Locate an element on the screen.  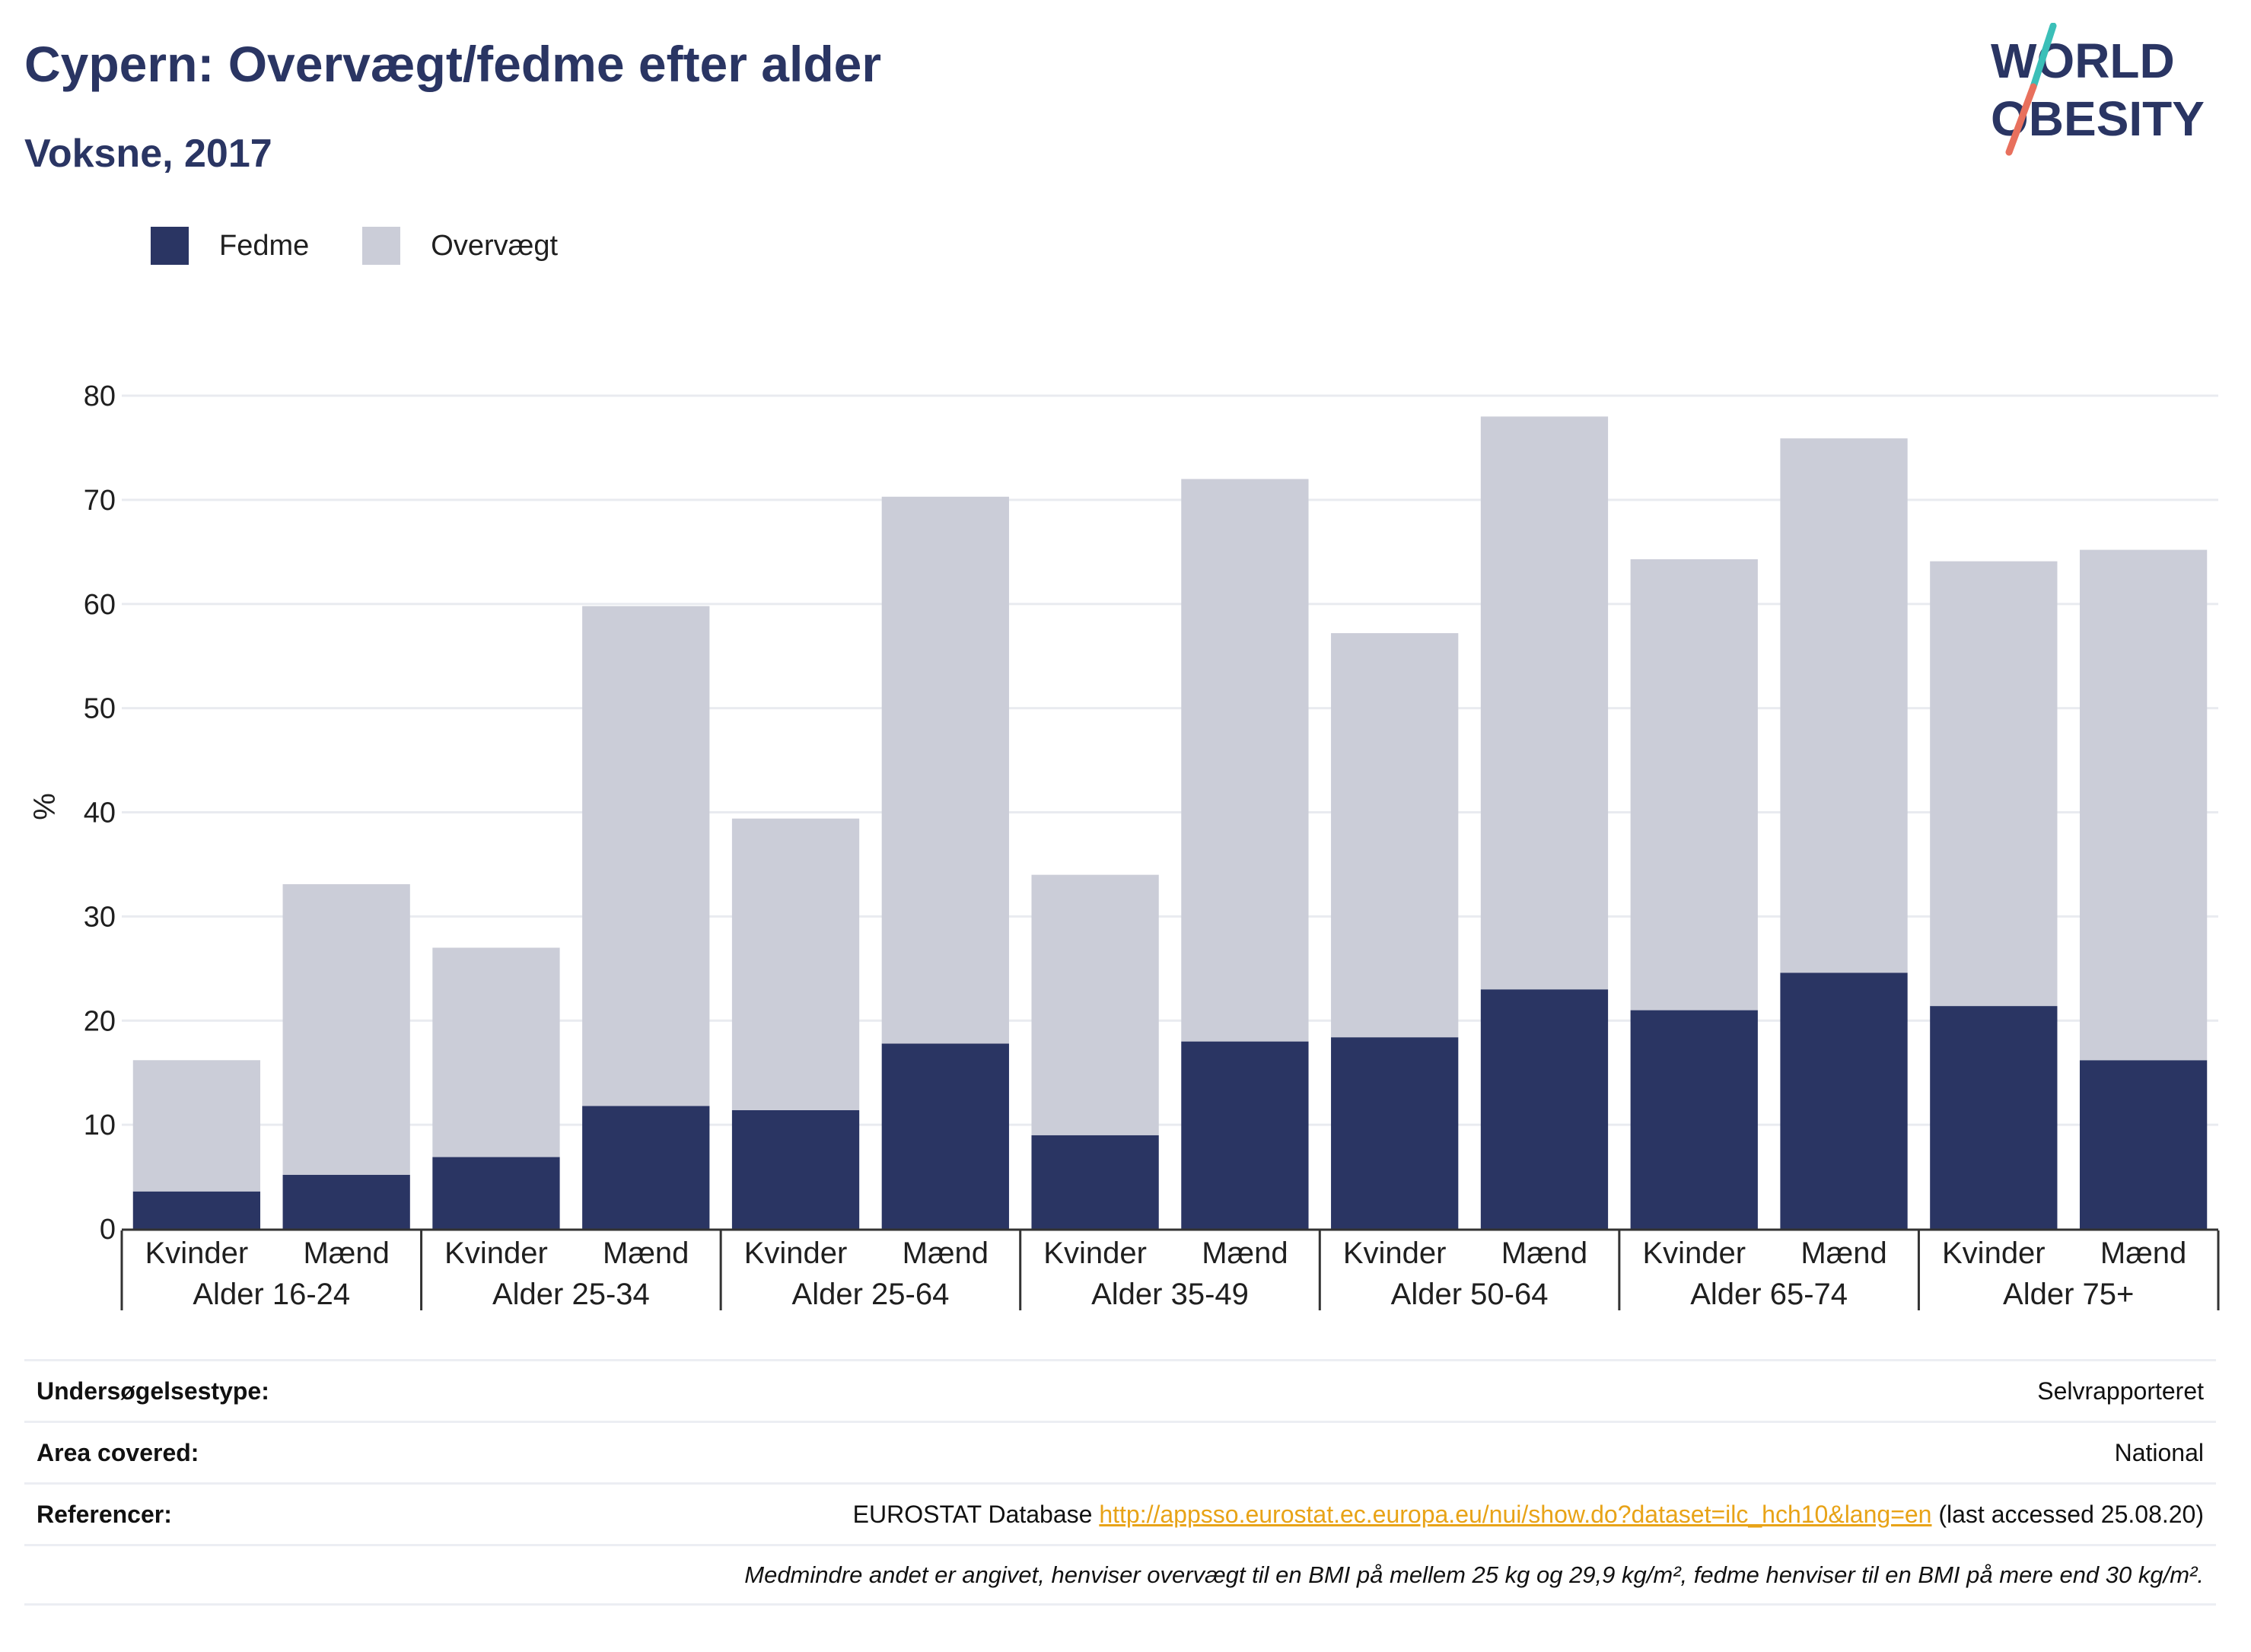
group-label: Alder 50-64 is located at coordinates (1470, 1294).